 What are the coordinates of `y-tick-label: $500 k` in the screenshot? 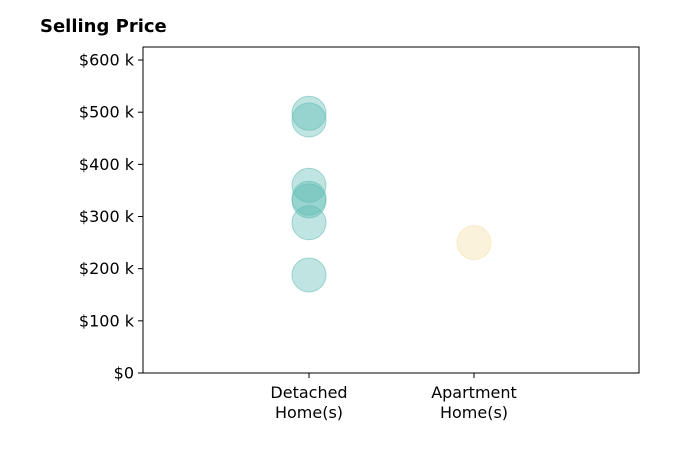 It's located at (107, 112).